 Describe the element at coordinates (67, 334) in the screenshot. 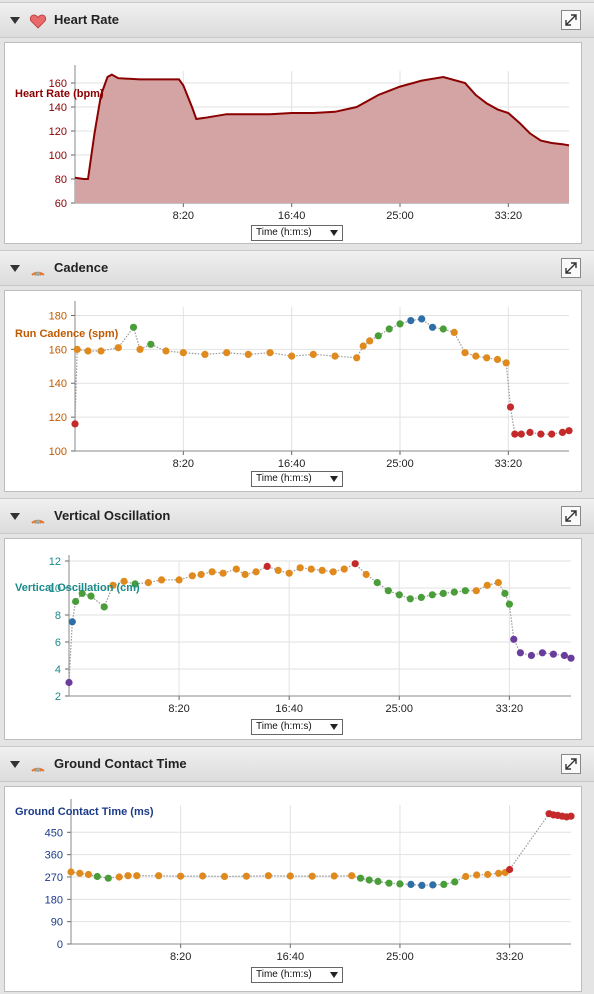

I see `y-axis-label: Run Cadence (spm)` at that location.